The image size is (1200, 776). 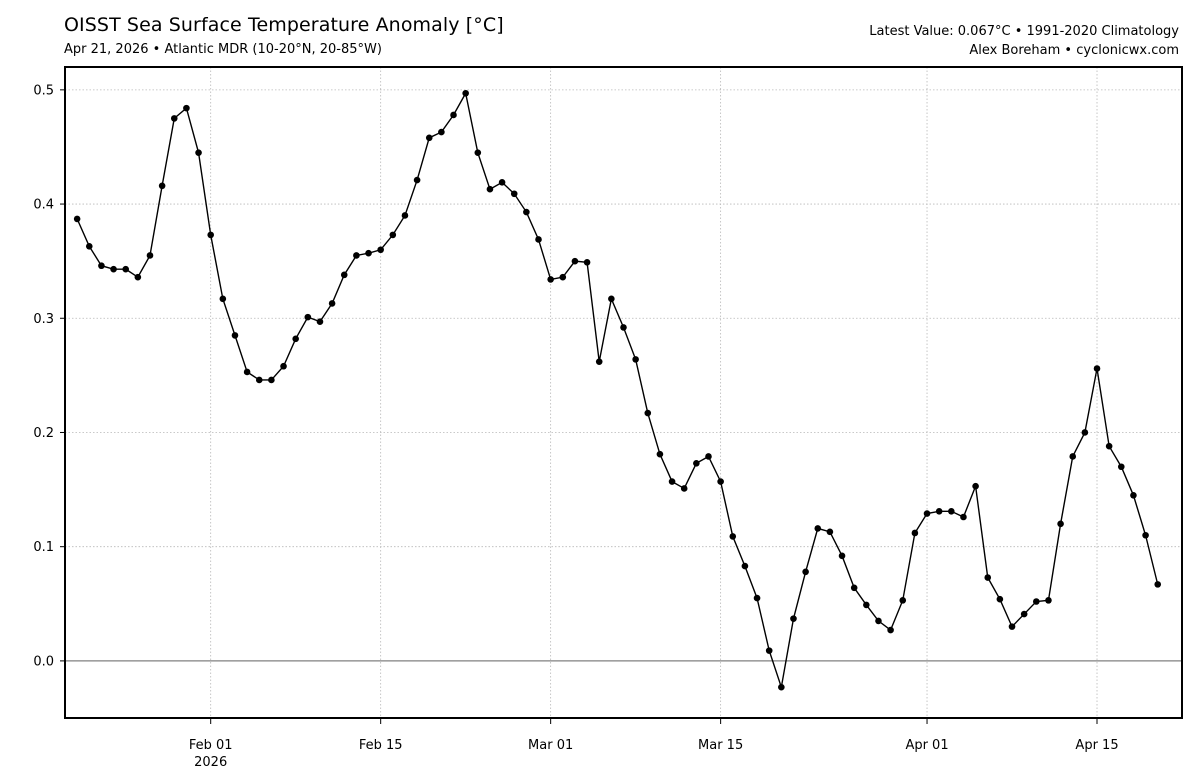 What do you see at coordinates (926, 745) in the screenshot?
I see `x-tick-label: Apr 01` at bounding box center [926, 745].